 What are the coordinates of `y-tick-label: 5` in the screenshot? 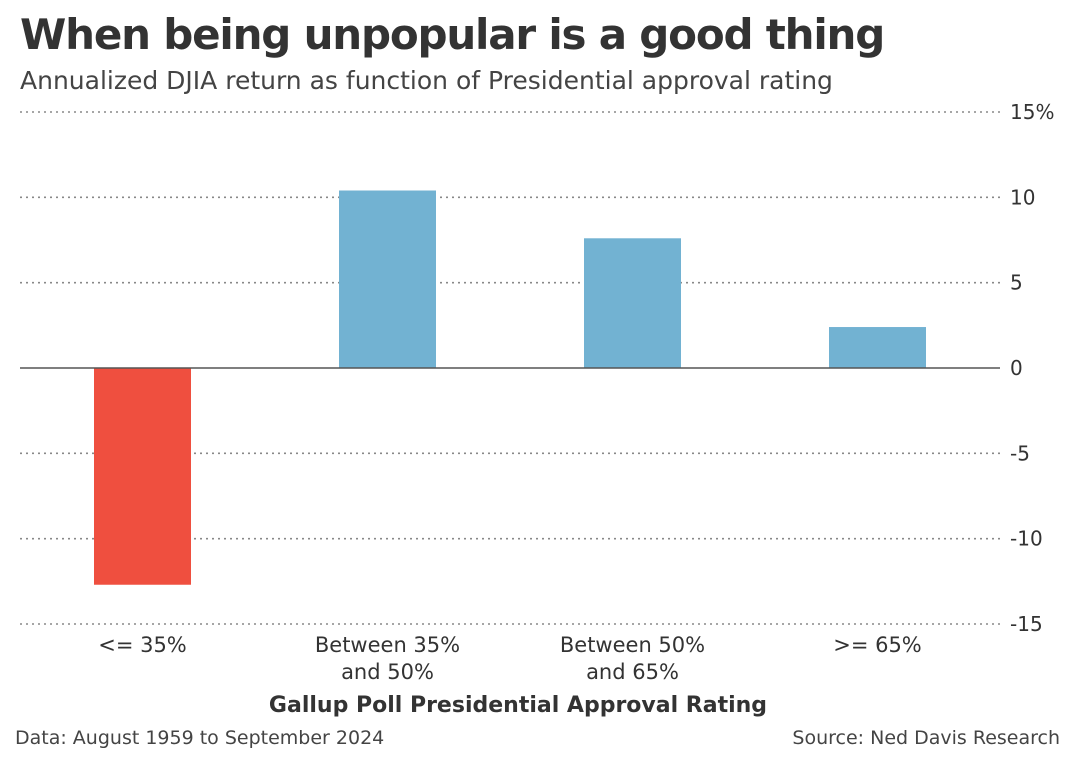 It's located at (1016, 283).